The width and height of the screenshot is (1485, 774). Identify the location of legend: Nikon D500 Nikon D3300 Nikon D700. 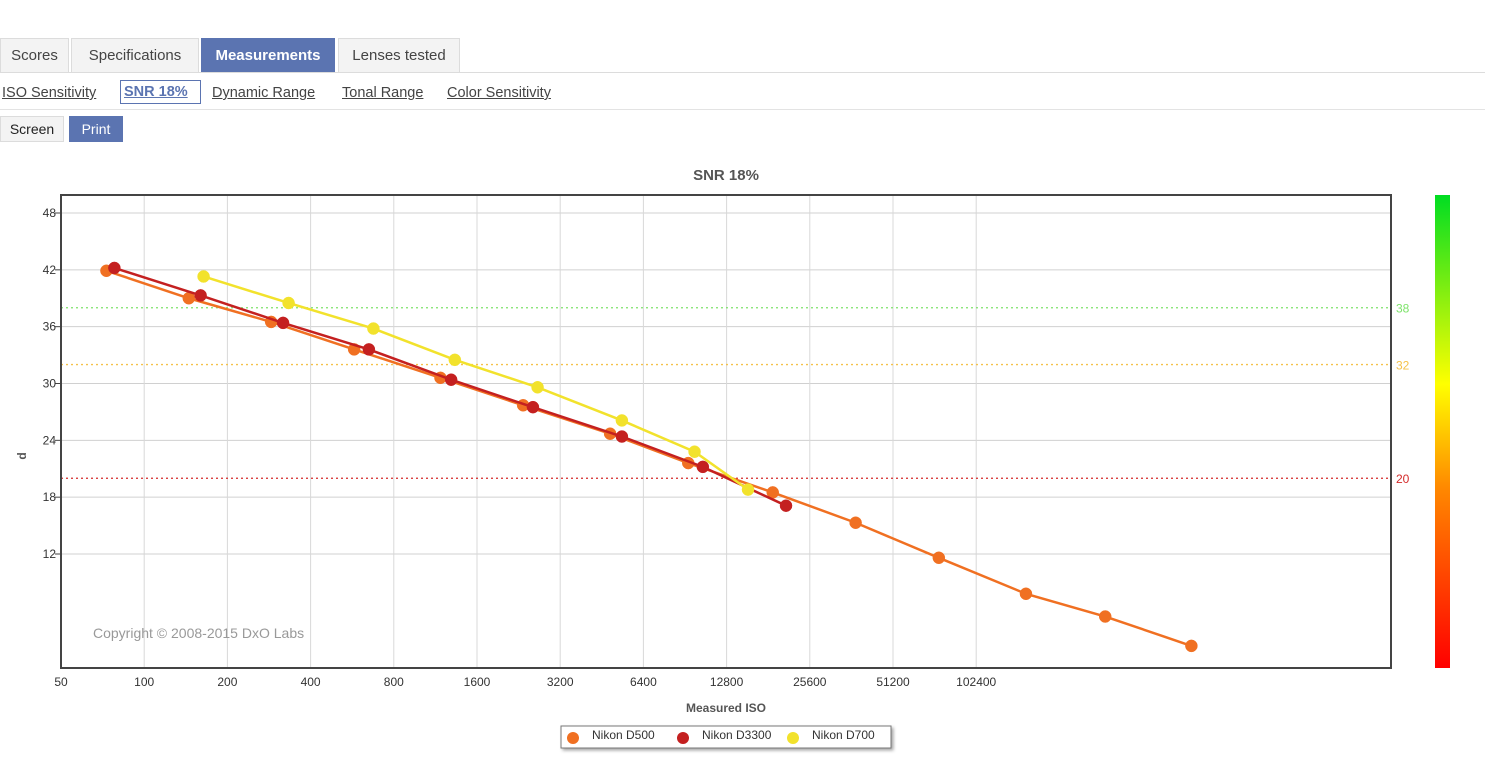
(726, 737).